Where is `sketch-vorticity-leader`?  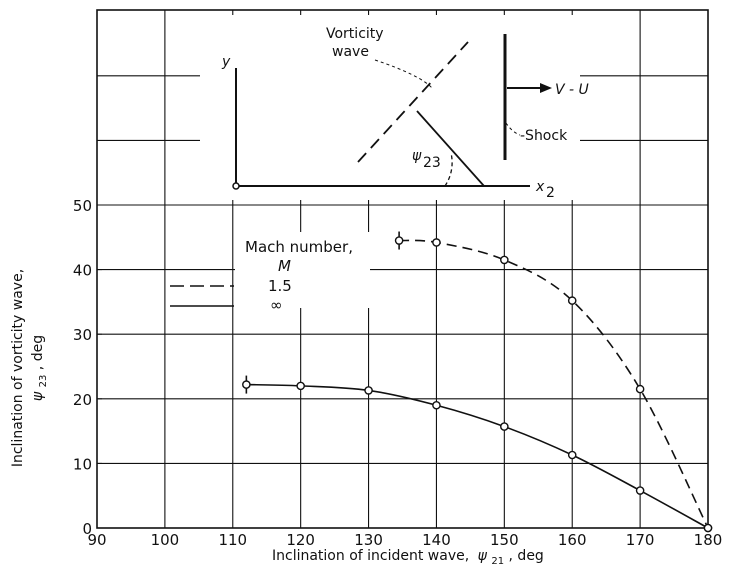
sketch-vorticity-leader is located at coordinates (403, 74).